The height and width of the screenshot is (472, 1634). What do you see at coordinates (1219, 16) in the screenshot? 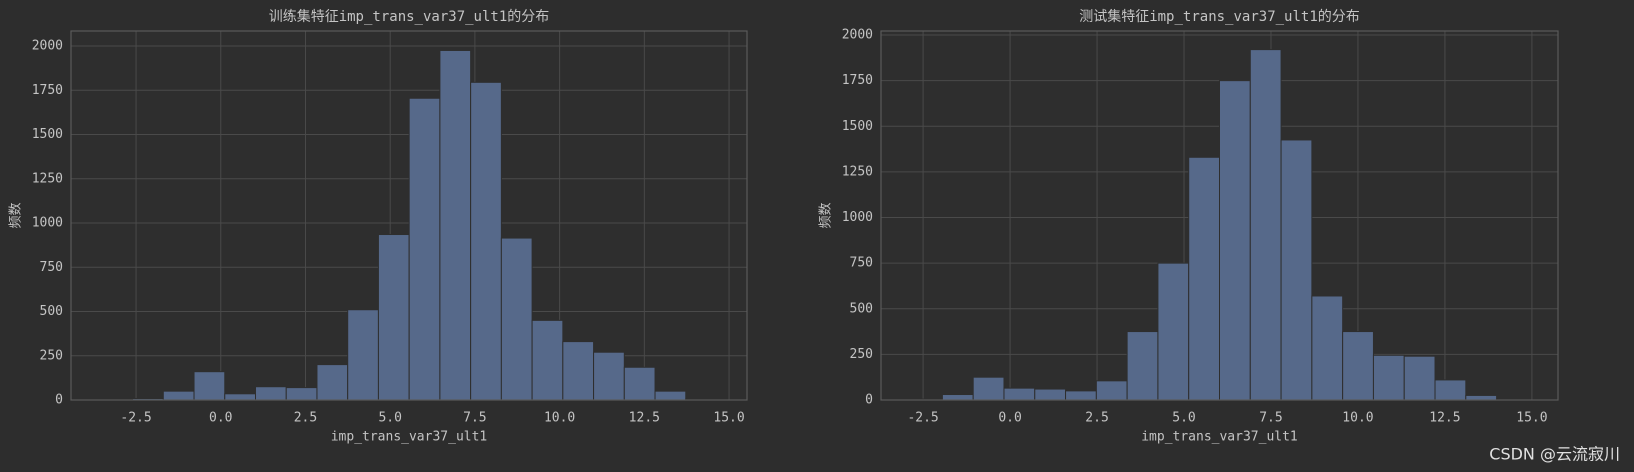
I see `chart-title: 测试集特征imp_trans_var37_ult1的分布` at bounding box center [1219, 16].